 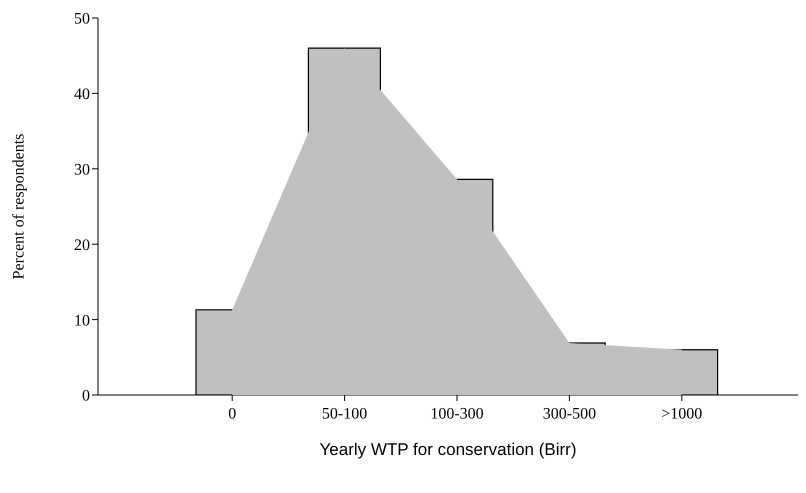 What do you see at coordinates (681, 413) in the screenshot?
I see `x-tick-label: >1000` at bounding box center [681, 413].